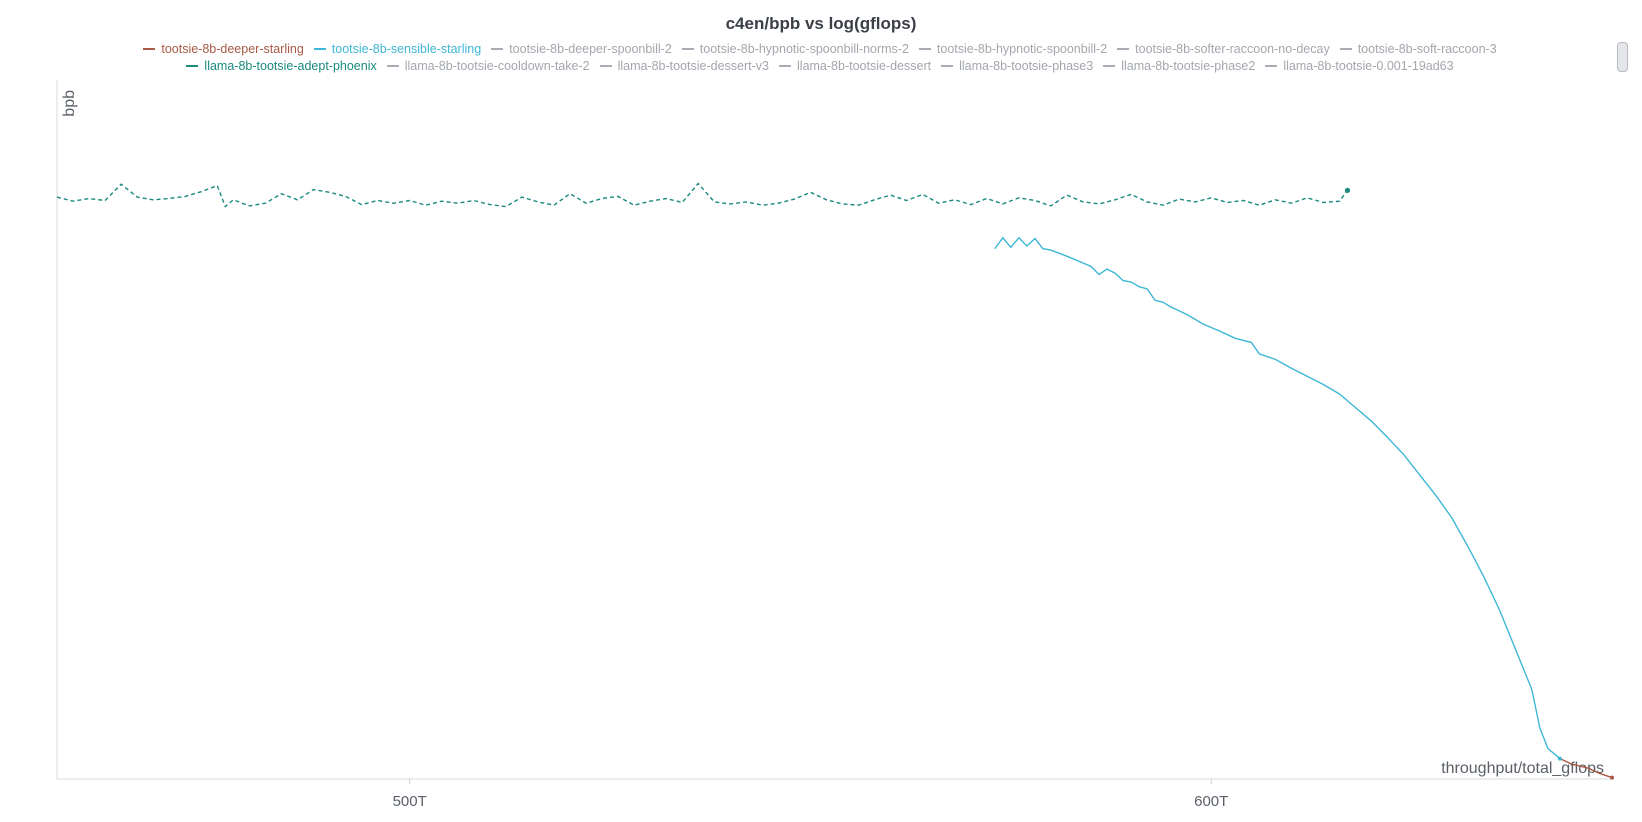 This screenshot has height=822, width=1642. I want to click on x-tick-label: 500T, so click(410, 801).